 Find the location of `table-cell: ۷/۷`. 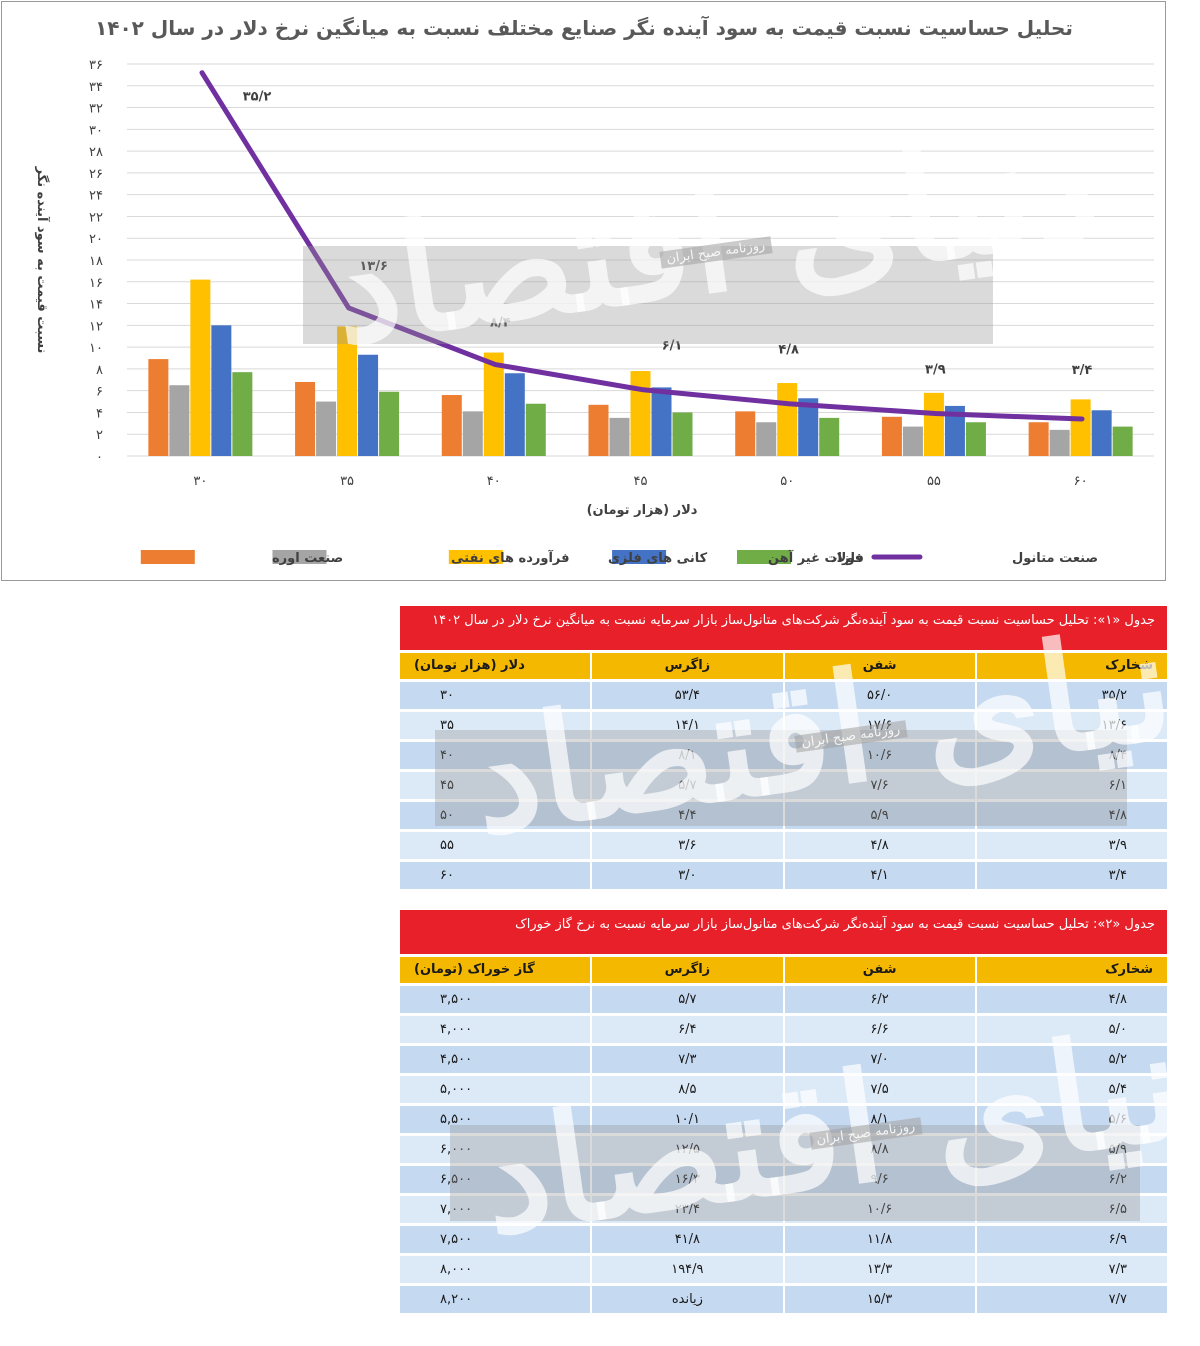

table-cell: ۷/۷ is located at coordinates (1071, 1299).